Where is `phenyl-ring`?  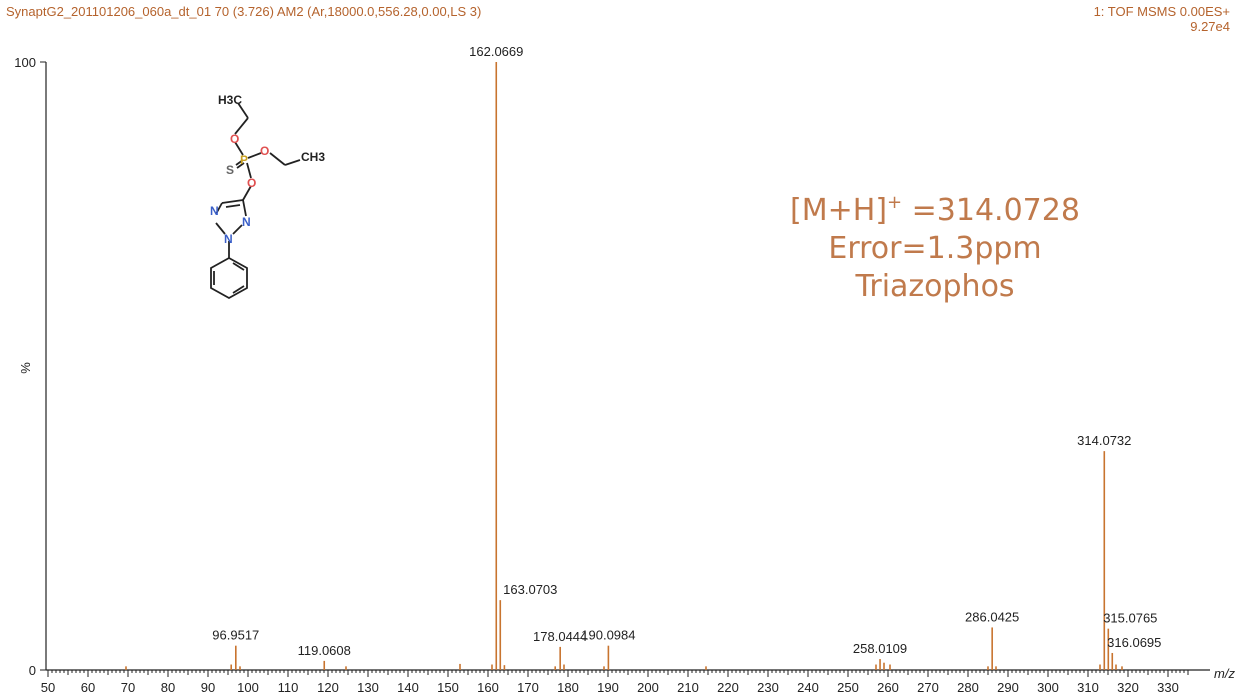
phenyl-ring is located at coordinates (229, 278).